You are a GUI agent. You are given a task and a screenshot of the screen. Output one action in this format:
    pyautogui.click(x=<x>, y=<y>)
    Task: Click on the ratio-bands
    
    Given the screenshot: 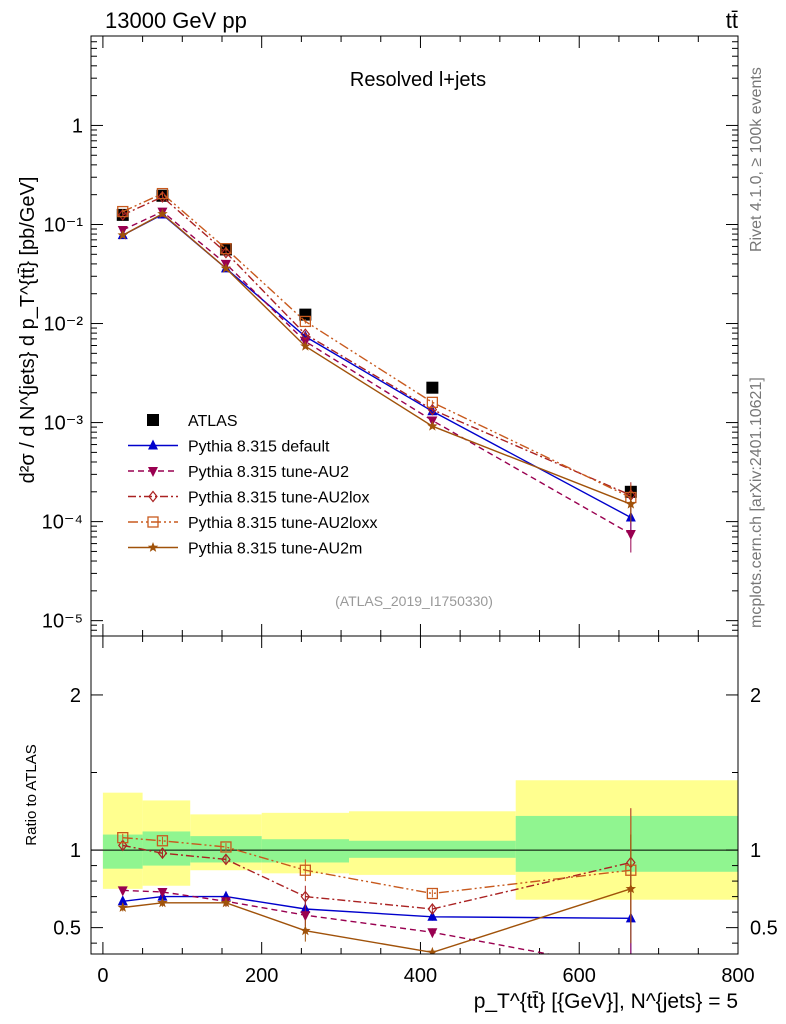 What is the action you would take?
    pyautogui.click(x=414, y=840)
    